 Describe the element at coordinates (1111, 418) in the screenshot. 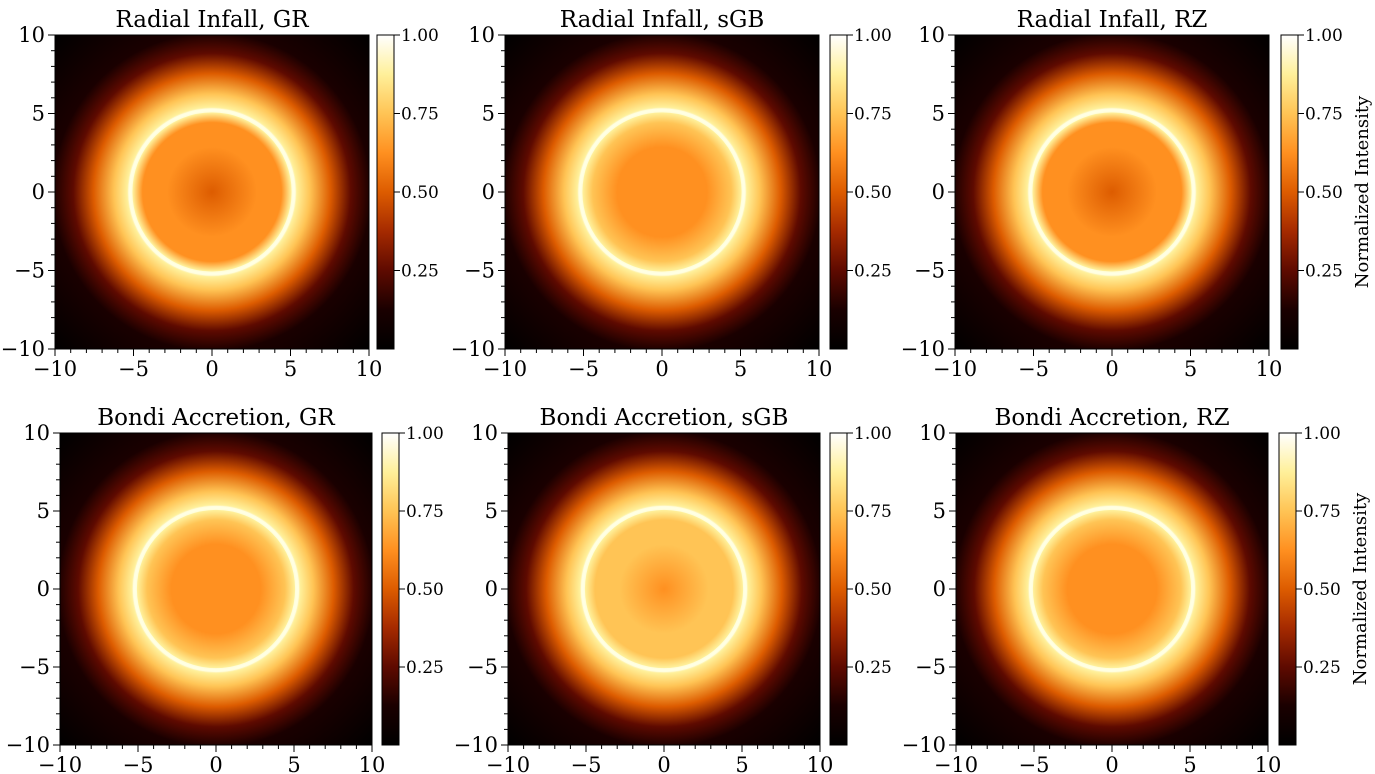

I see `panel-title: Bondi Accretion, RZ` at that location.